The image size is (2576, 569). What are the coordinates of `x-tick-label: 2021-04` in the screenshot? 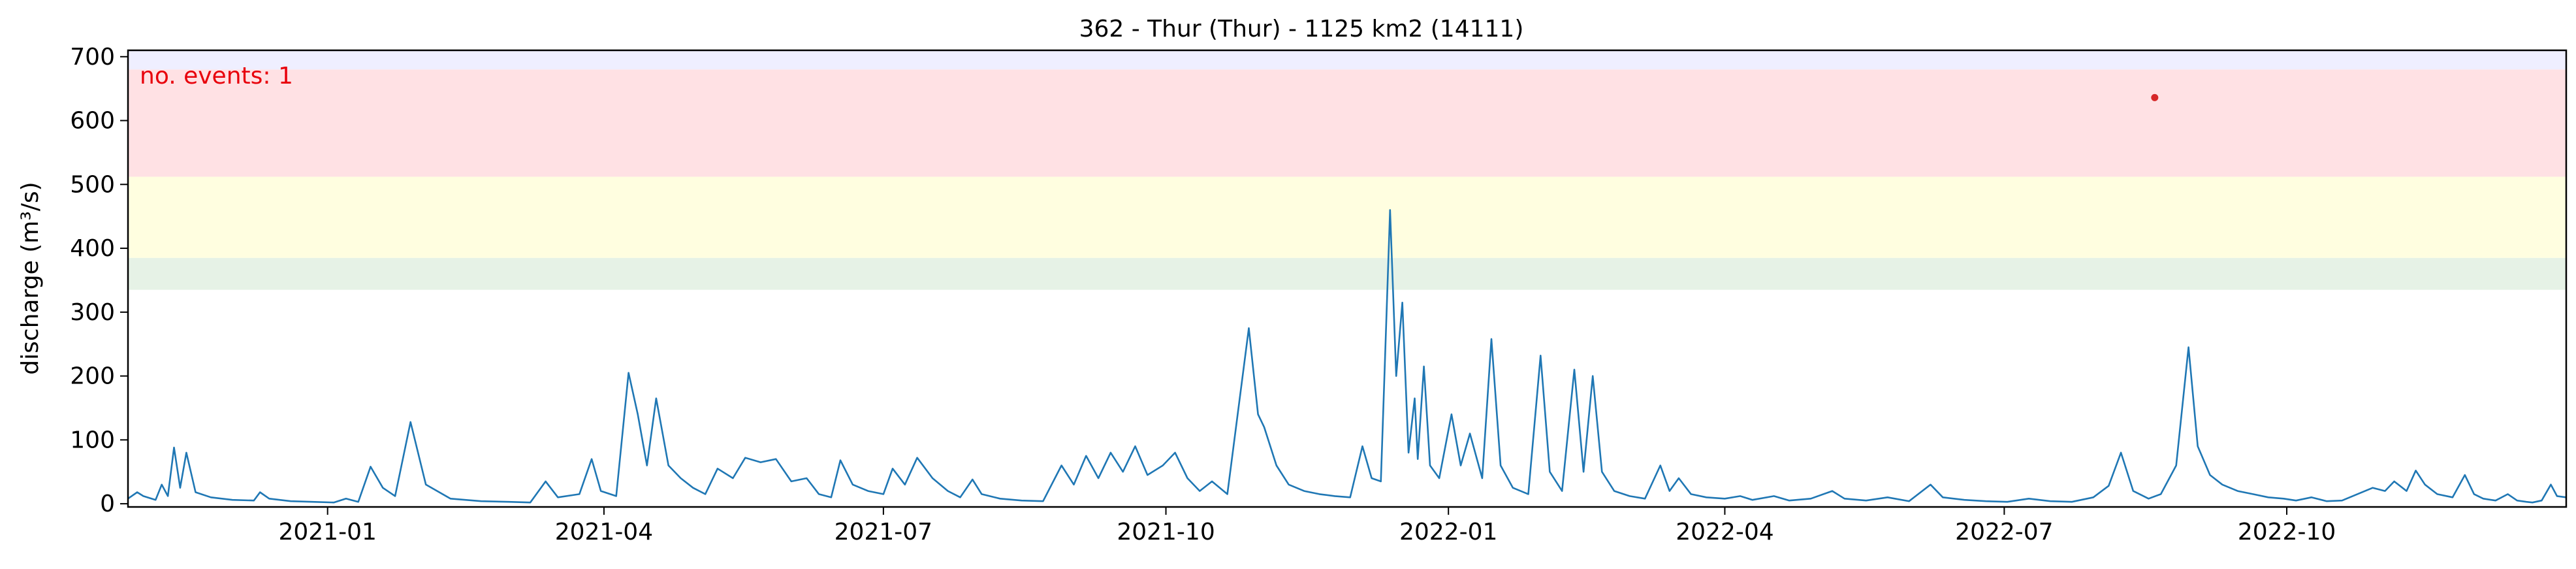 It's located at (604, 532).